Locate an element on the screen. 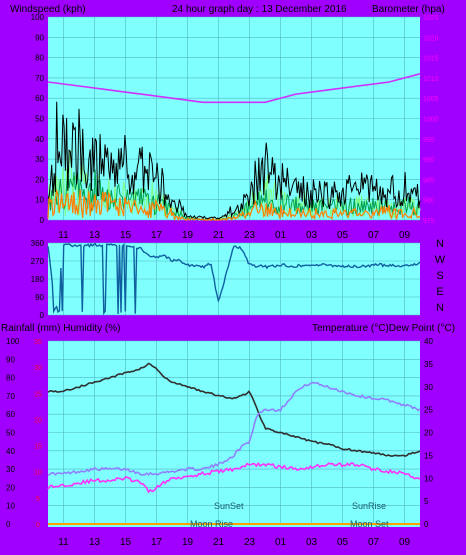 This screenshot has height=555, width=466. wind-orange-line is located at coordinates (234, 205).